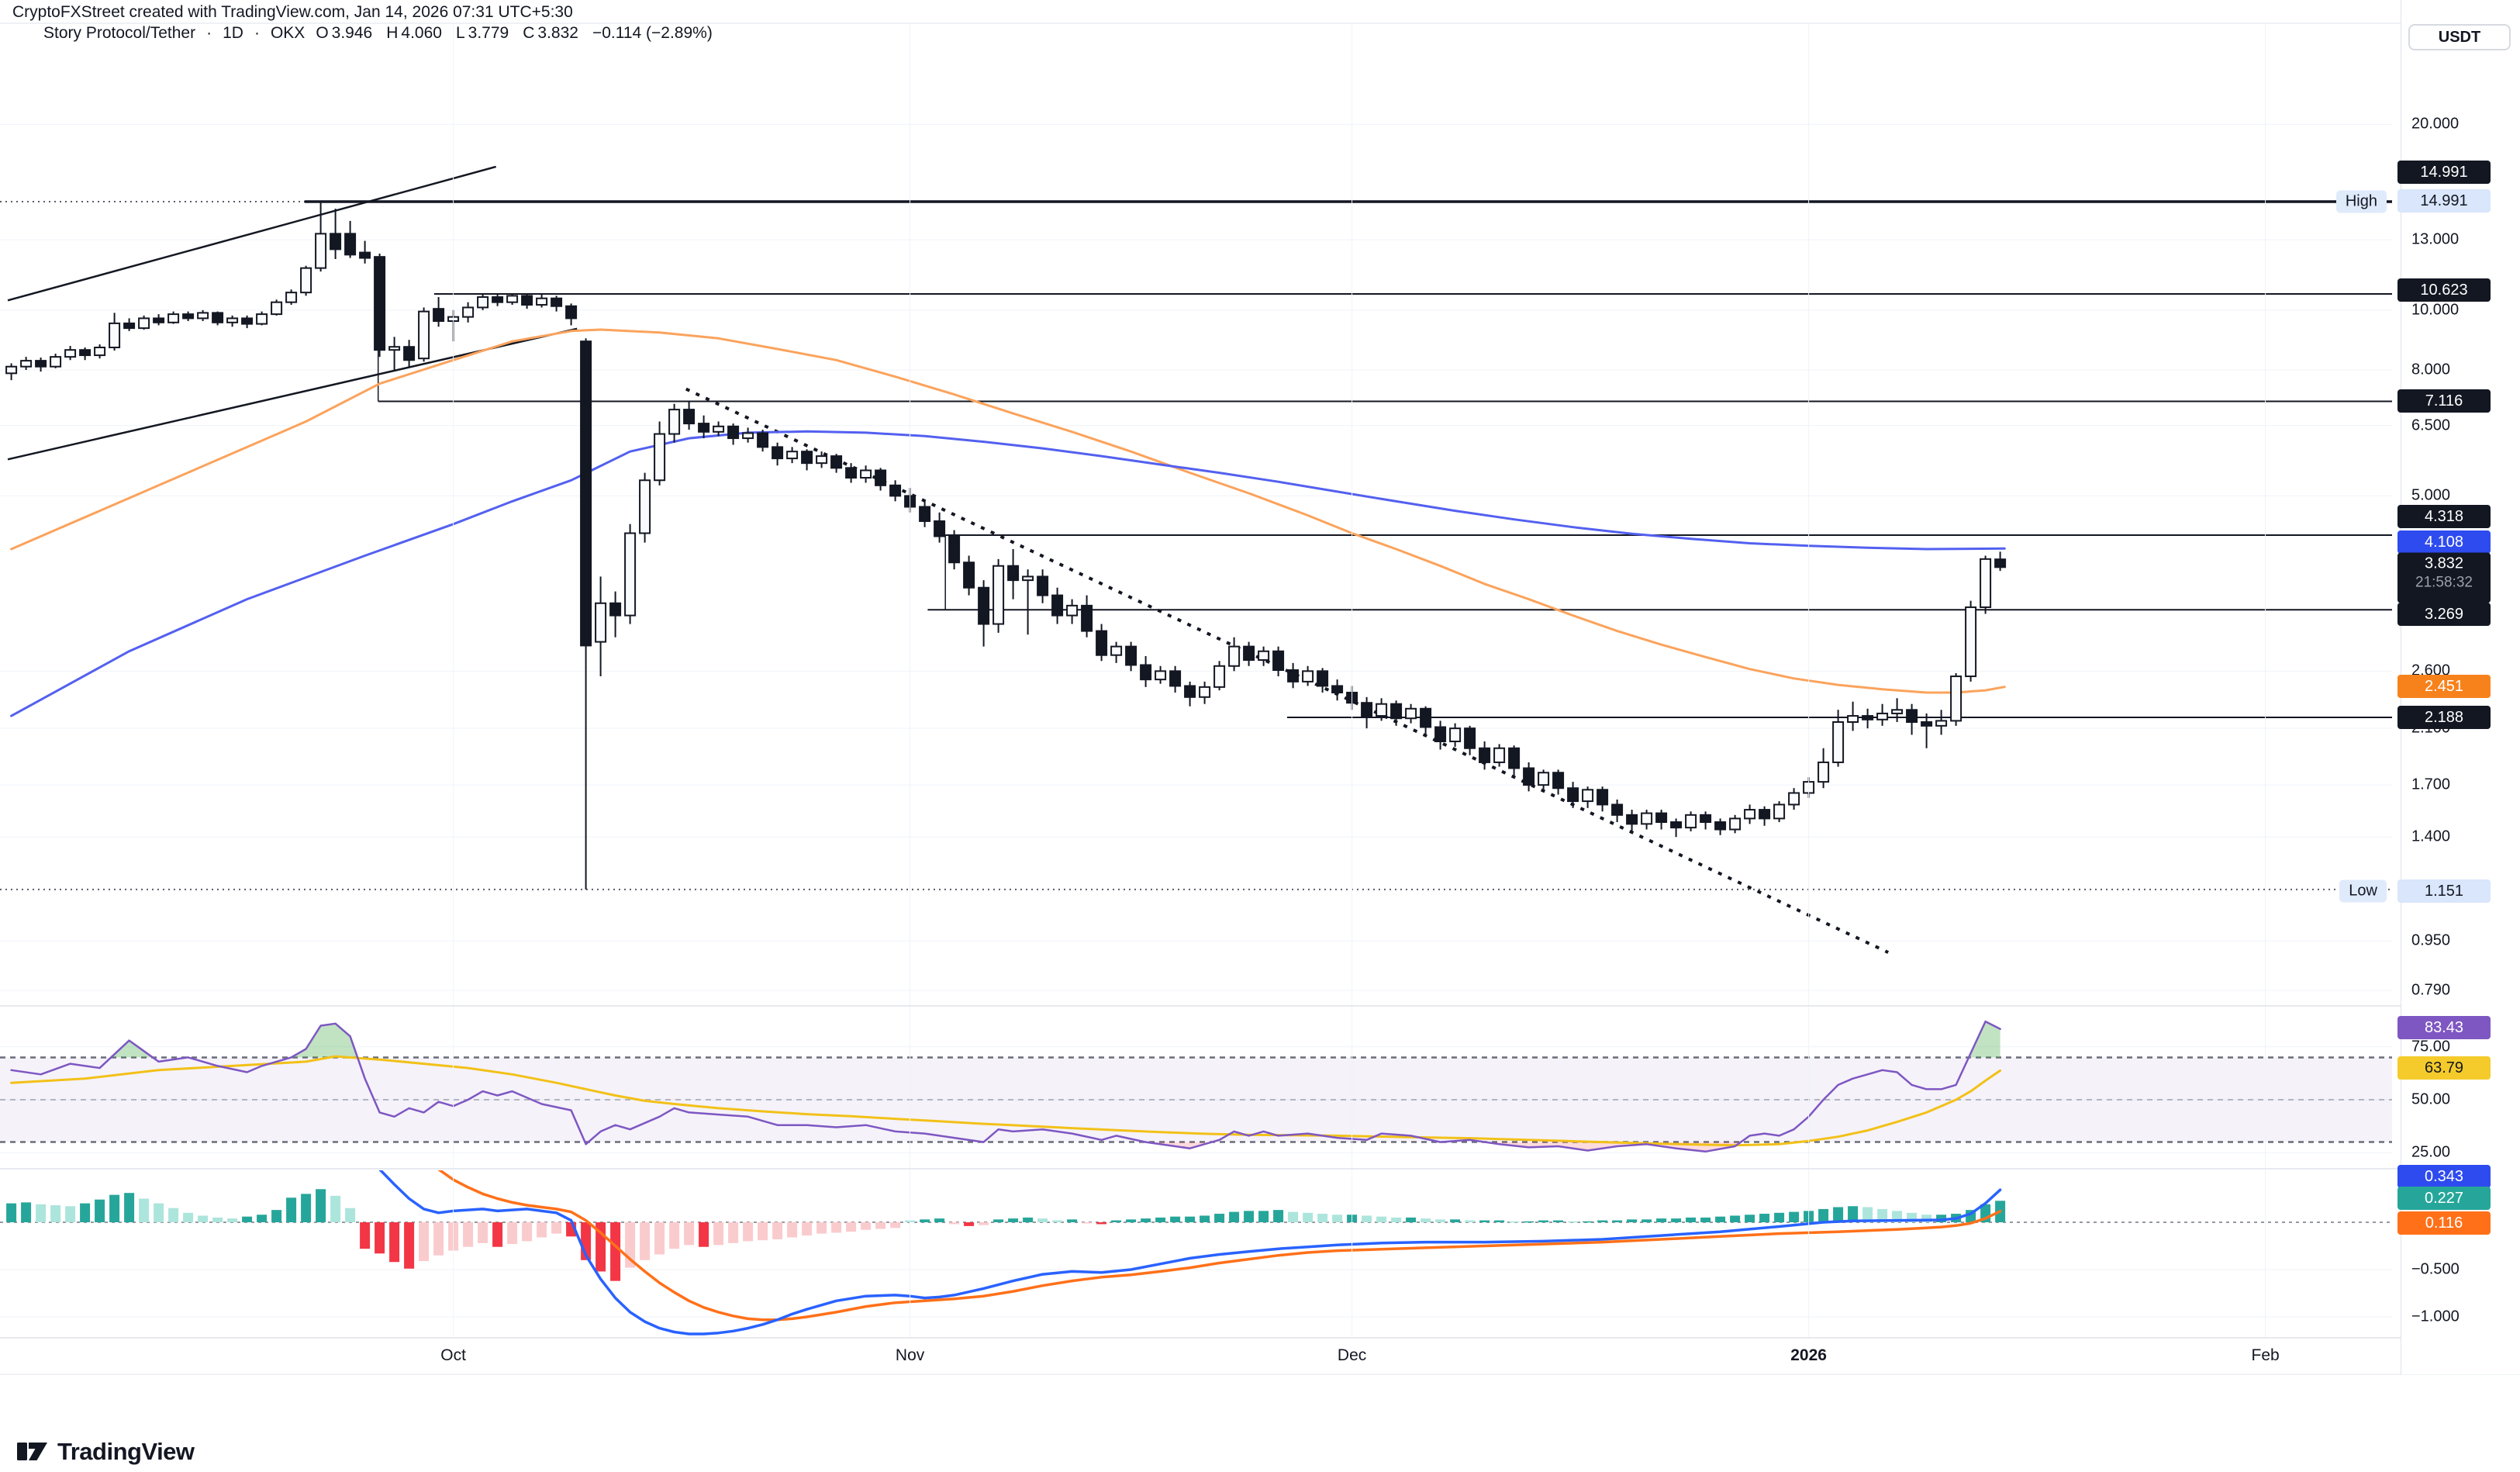 This screenshot has height=1472, width=2520. I want to click on tradingview-logo-icon, so click(32, 1451).